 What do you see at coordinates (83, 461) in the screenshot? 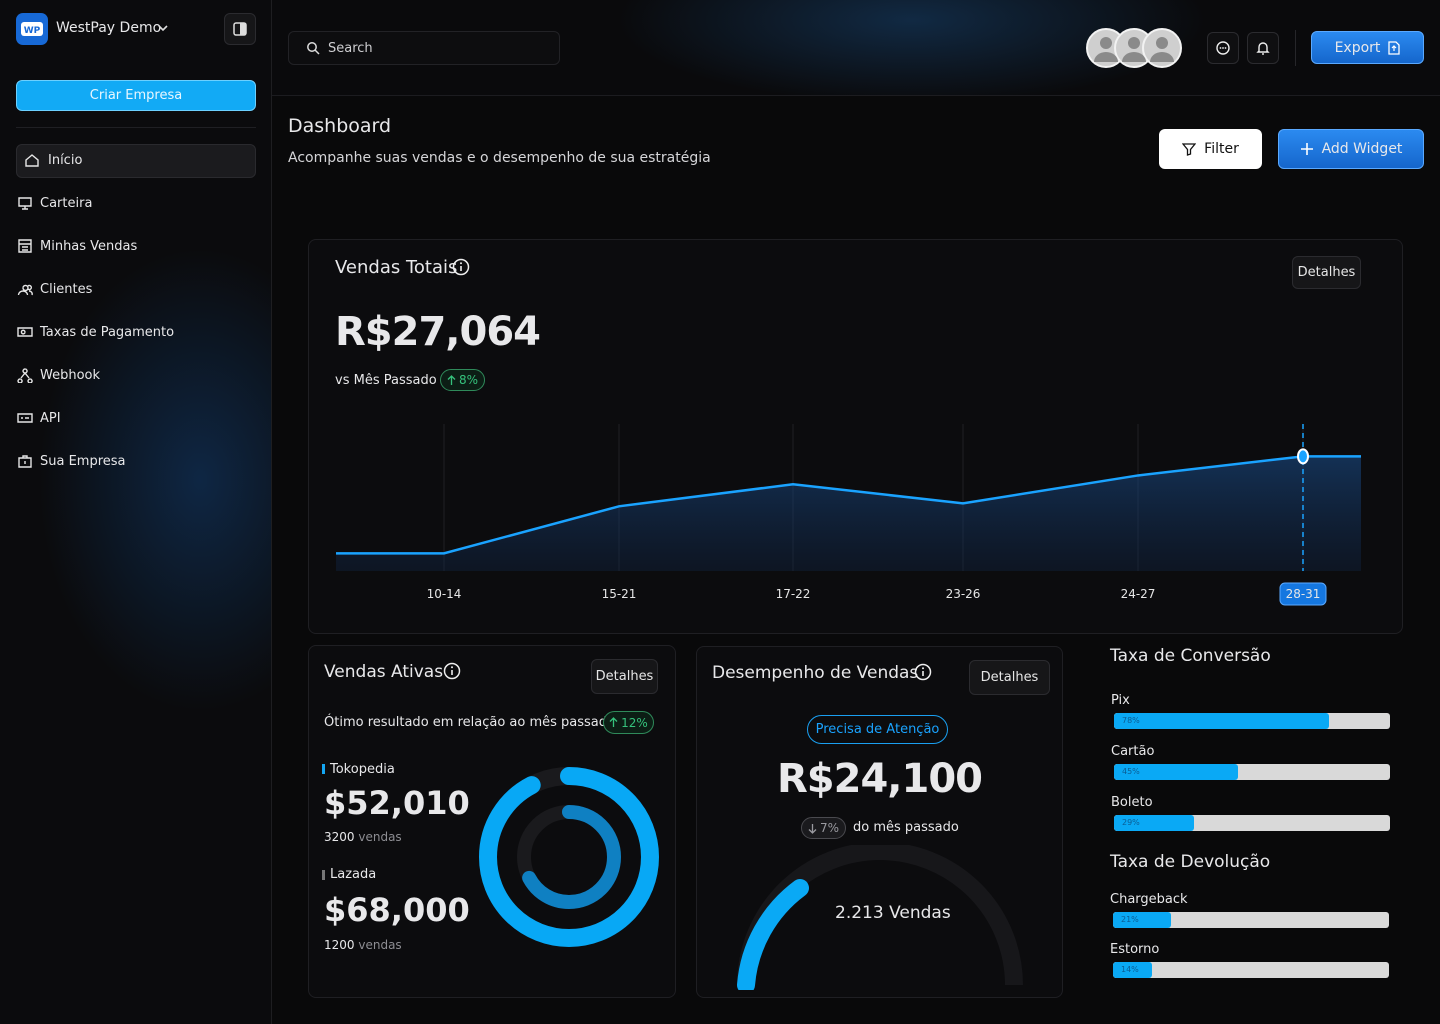
I see `nav-item: Sua Empresa` at bounding box center [83, 461].